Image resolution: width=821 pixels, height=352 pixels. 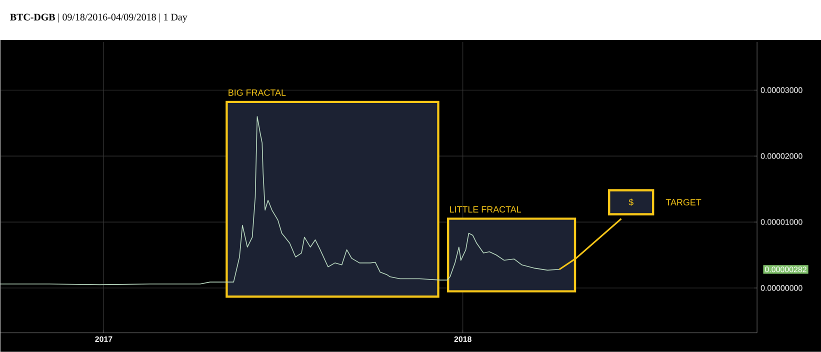 What do you see at coordinates (684, 202) in the screenshot?
I see `annotation: TARGET` at bounding box center [684, 202].